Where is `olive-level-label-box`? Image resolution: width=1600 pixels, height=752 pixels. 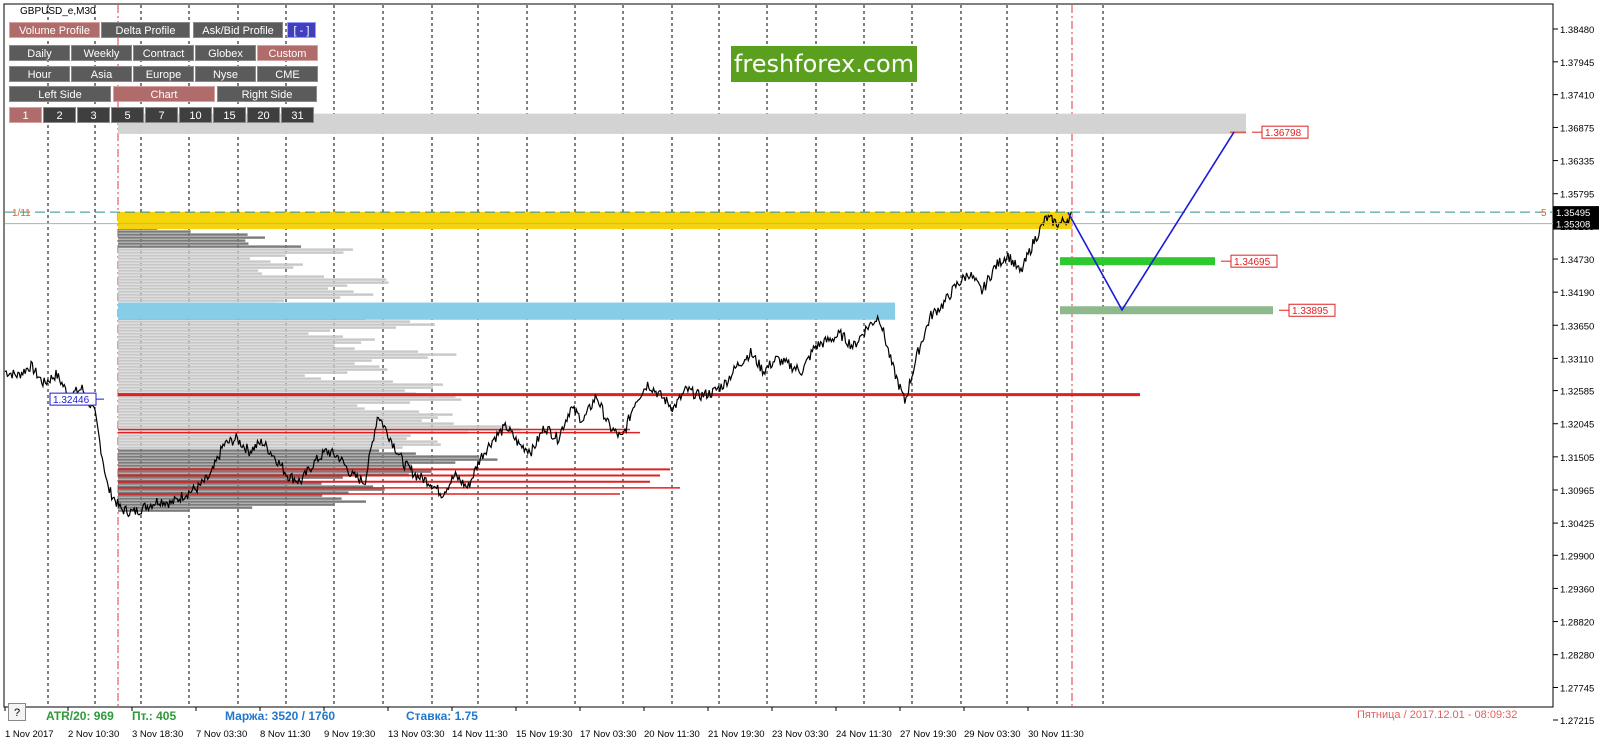
olive-level-label-box is located at coordinates (1312, 310).